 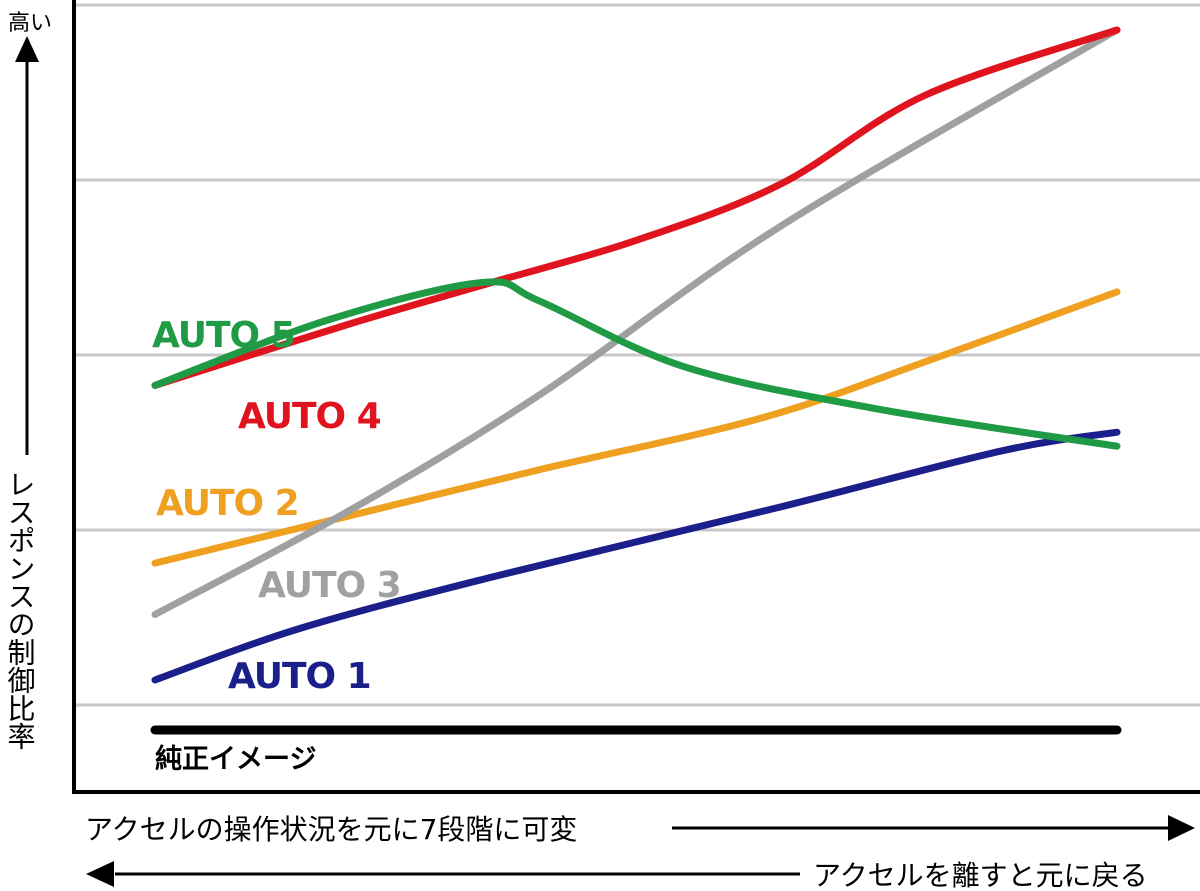 What do you see at coordinates (331, 829) in the screenshot?
I see `x-axis-forward-label: アクセルの操作状況を元に7段階に可変` at bounding box center [331, 829].